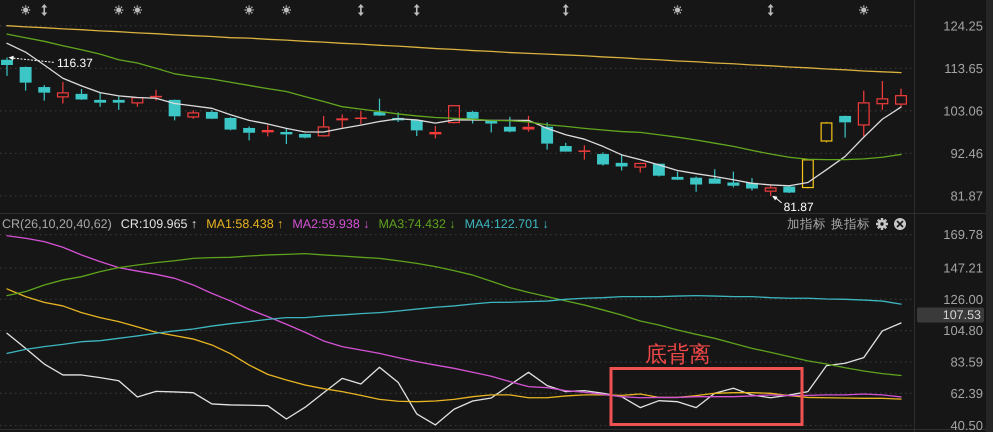 This screenshot has width=993, height=432. Describe the element at coordinates (966, 153) in the screenshot. I see `y-tick-label: 92.46` at that location.